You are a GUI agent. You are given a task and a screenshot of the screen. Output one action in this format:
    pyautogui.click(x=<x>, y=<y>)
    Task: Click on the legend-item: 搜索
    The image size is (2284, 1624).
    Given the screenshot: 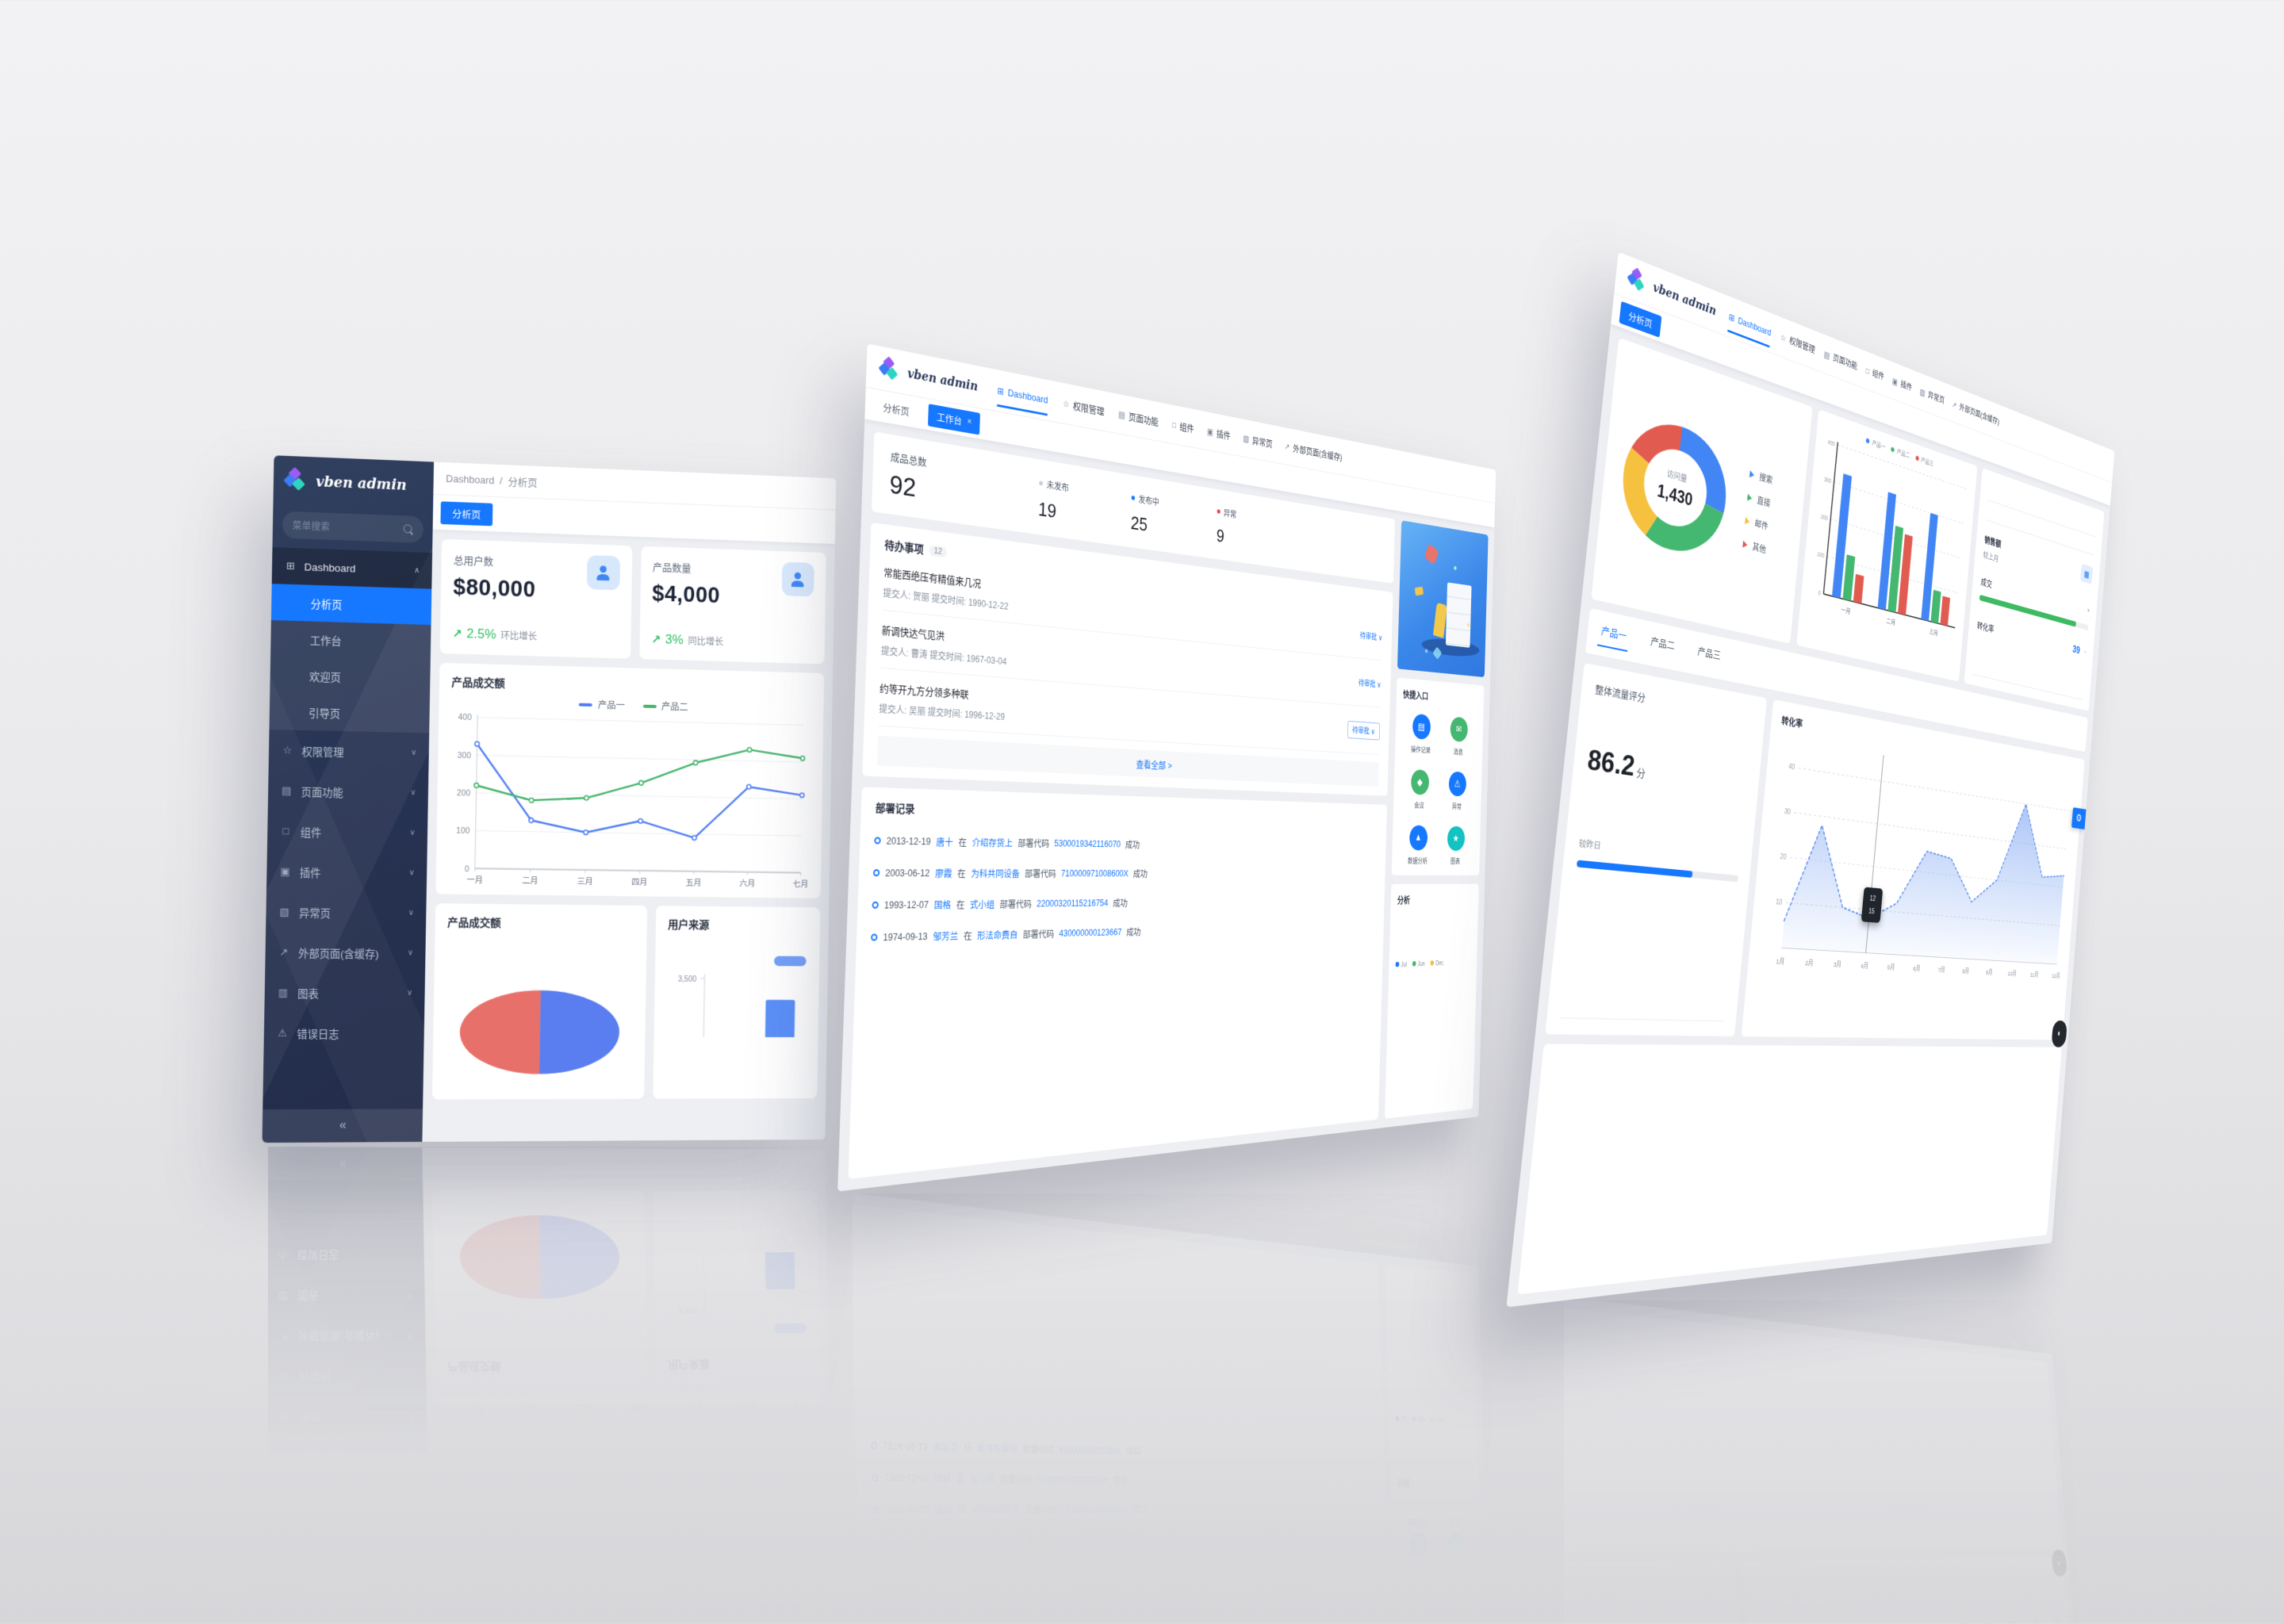 What is the action you would take?
    pyautogui.click(x=1761, y=477)
    